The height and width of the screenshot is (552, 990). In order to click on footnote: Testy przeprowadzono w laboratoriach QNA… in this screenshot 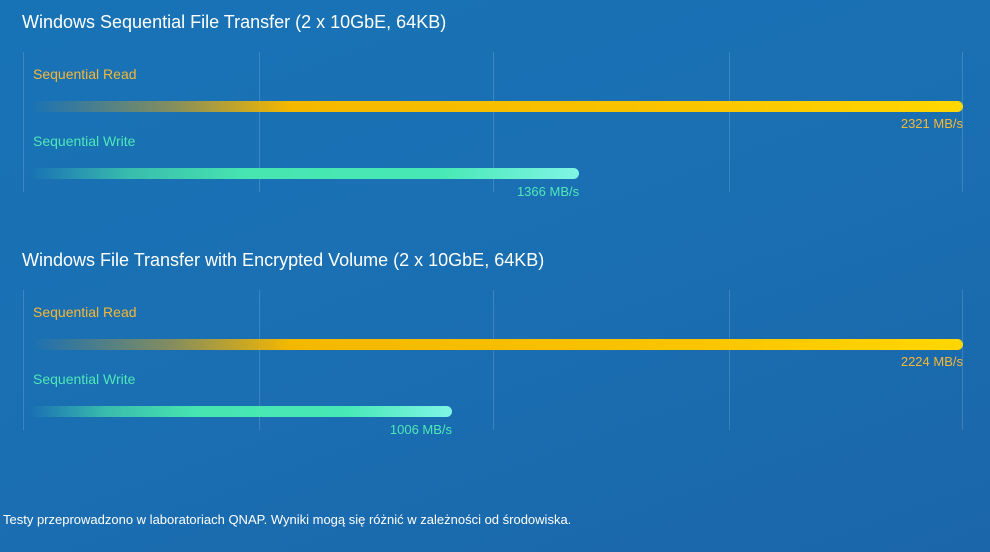, I will do `click(287, 519)`.